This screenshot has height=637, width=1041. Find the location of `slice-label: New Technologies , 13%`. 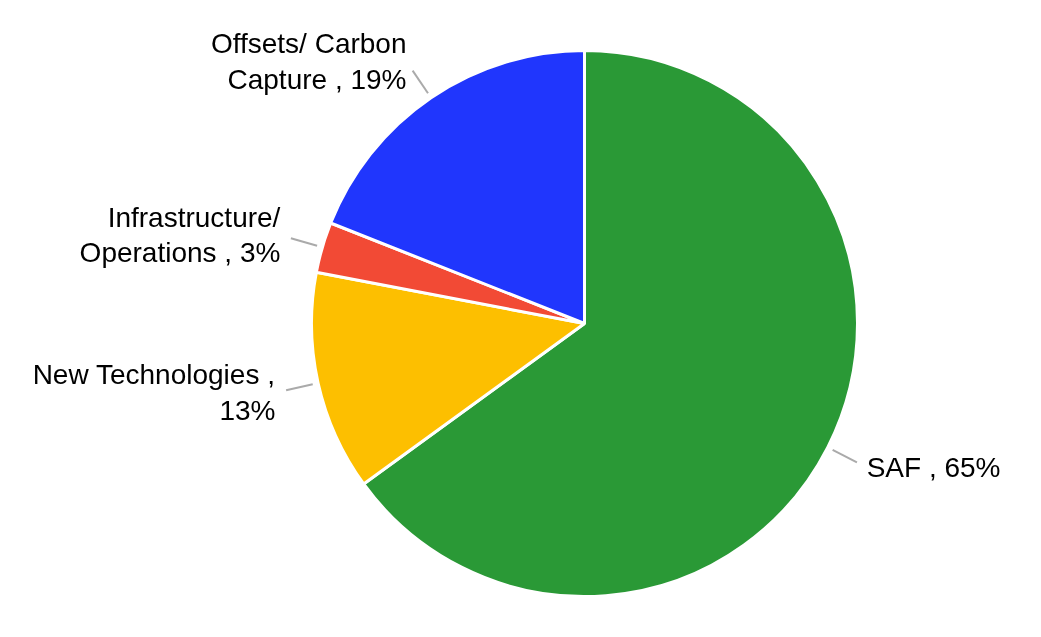

slice-label: New Technologies , 13% is located at coordinates (154, 392).